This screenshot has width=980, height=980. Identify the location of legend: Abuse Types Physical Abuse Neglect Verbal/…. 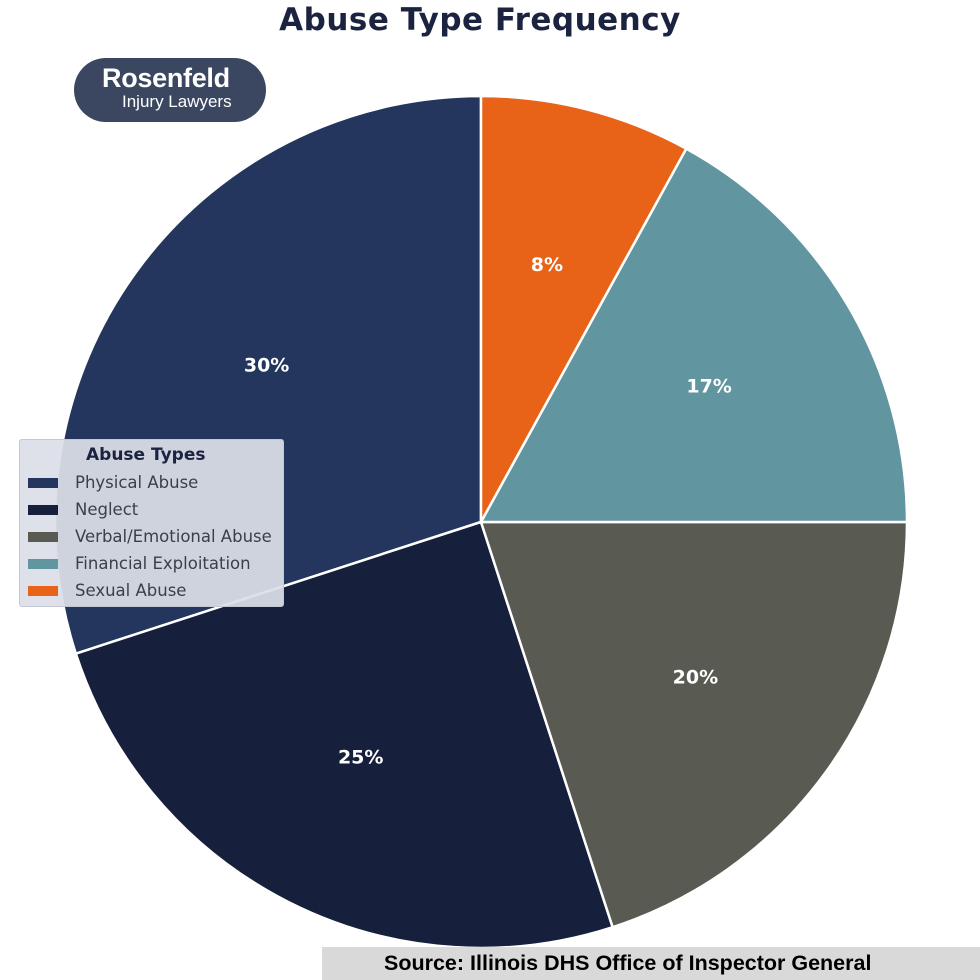
(151, 523).